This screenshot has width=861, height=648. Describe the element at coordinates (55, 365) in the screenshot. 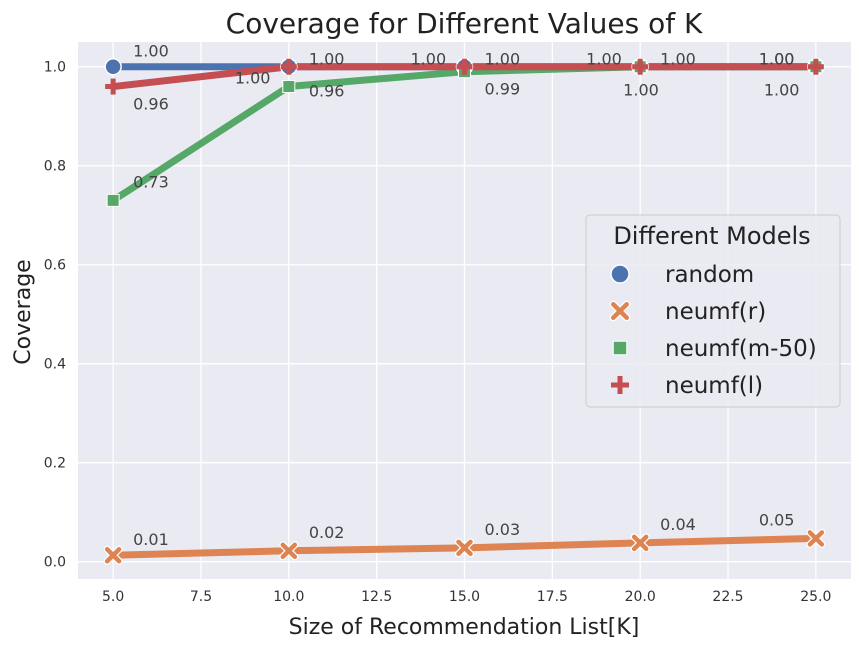

I see `y-tick-label: 0.4` at that location.